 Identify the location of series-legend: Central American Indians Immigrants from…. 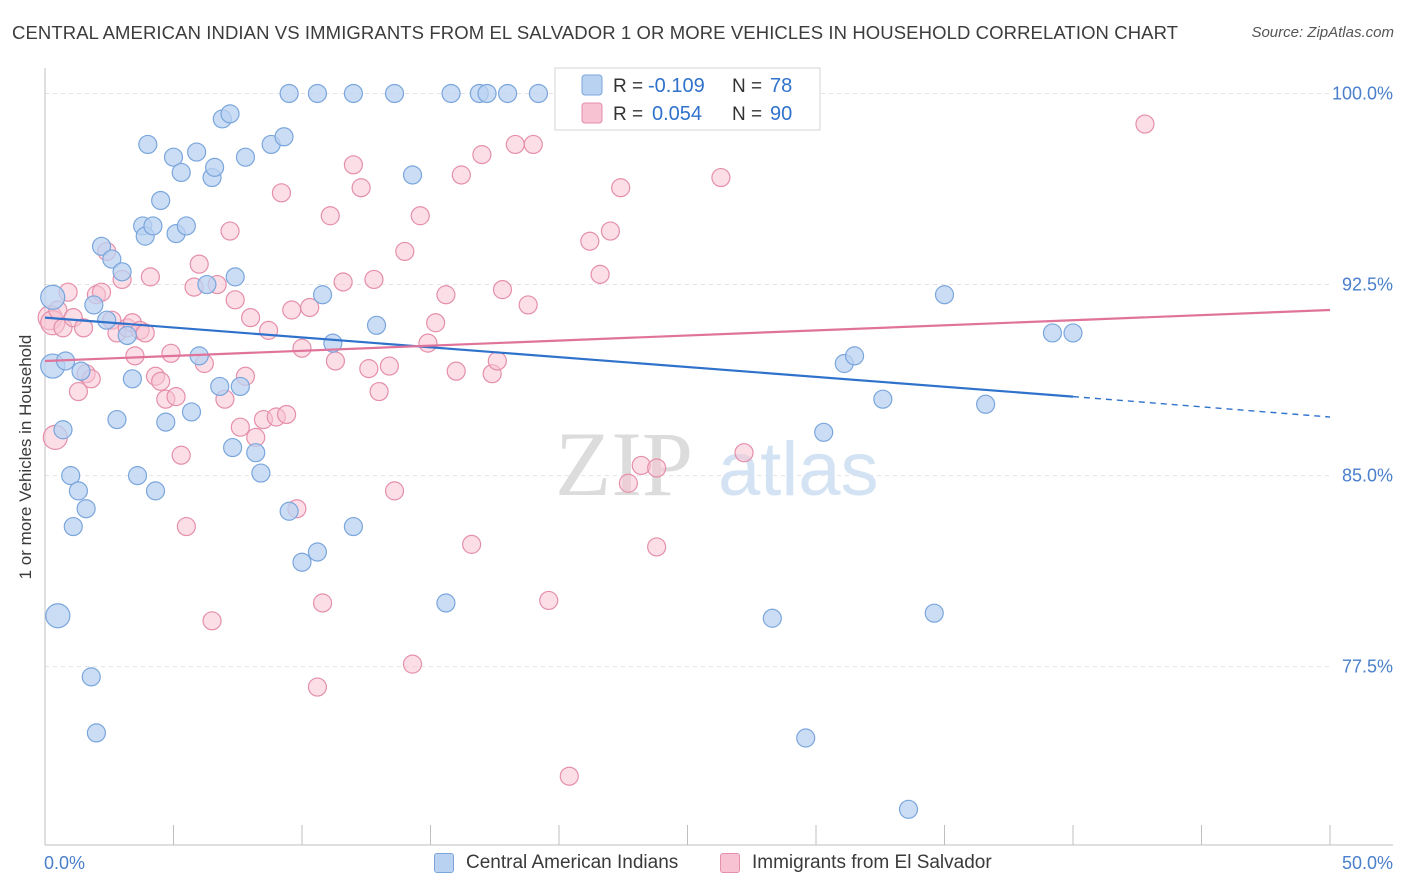
(703, 865).